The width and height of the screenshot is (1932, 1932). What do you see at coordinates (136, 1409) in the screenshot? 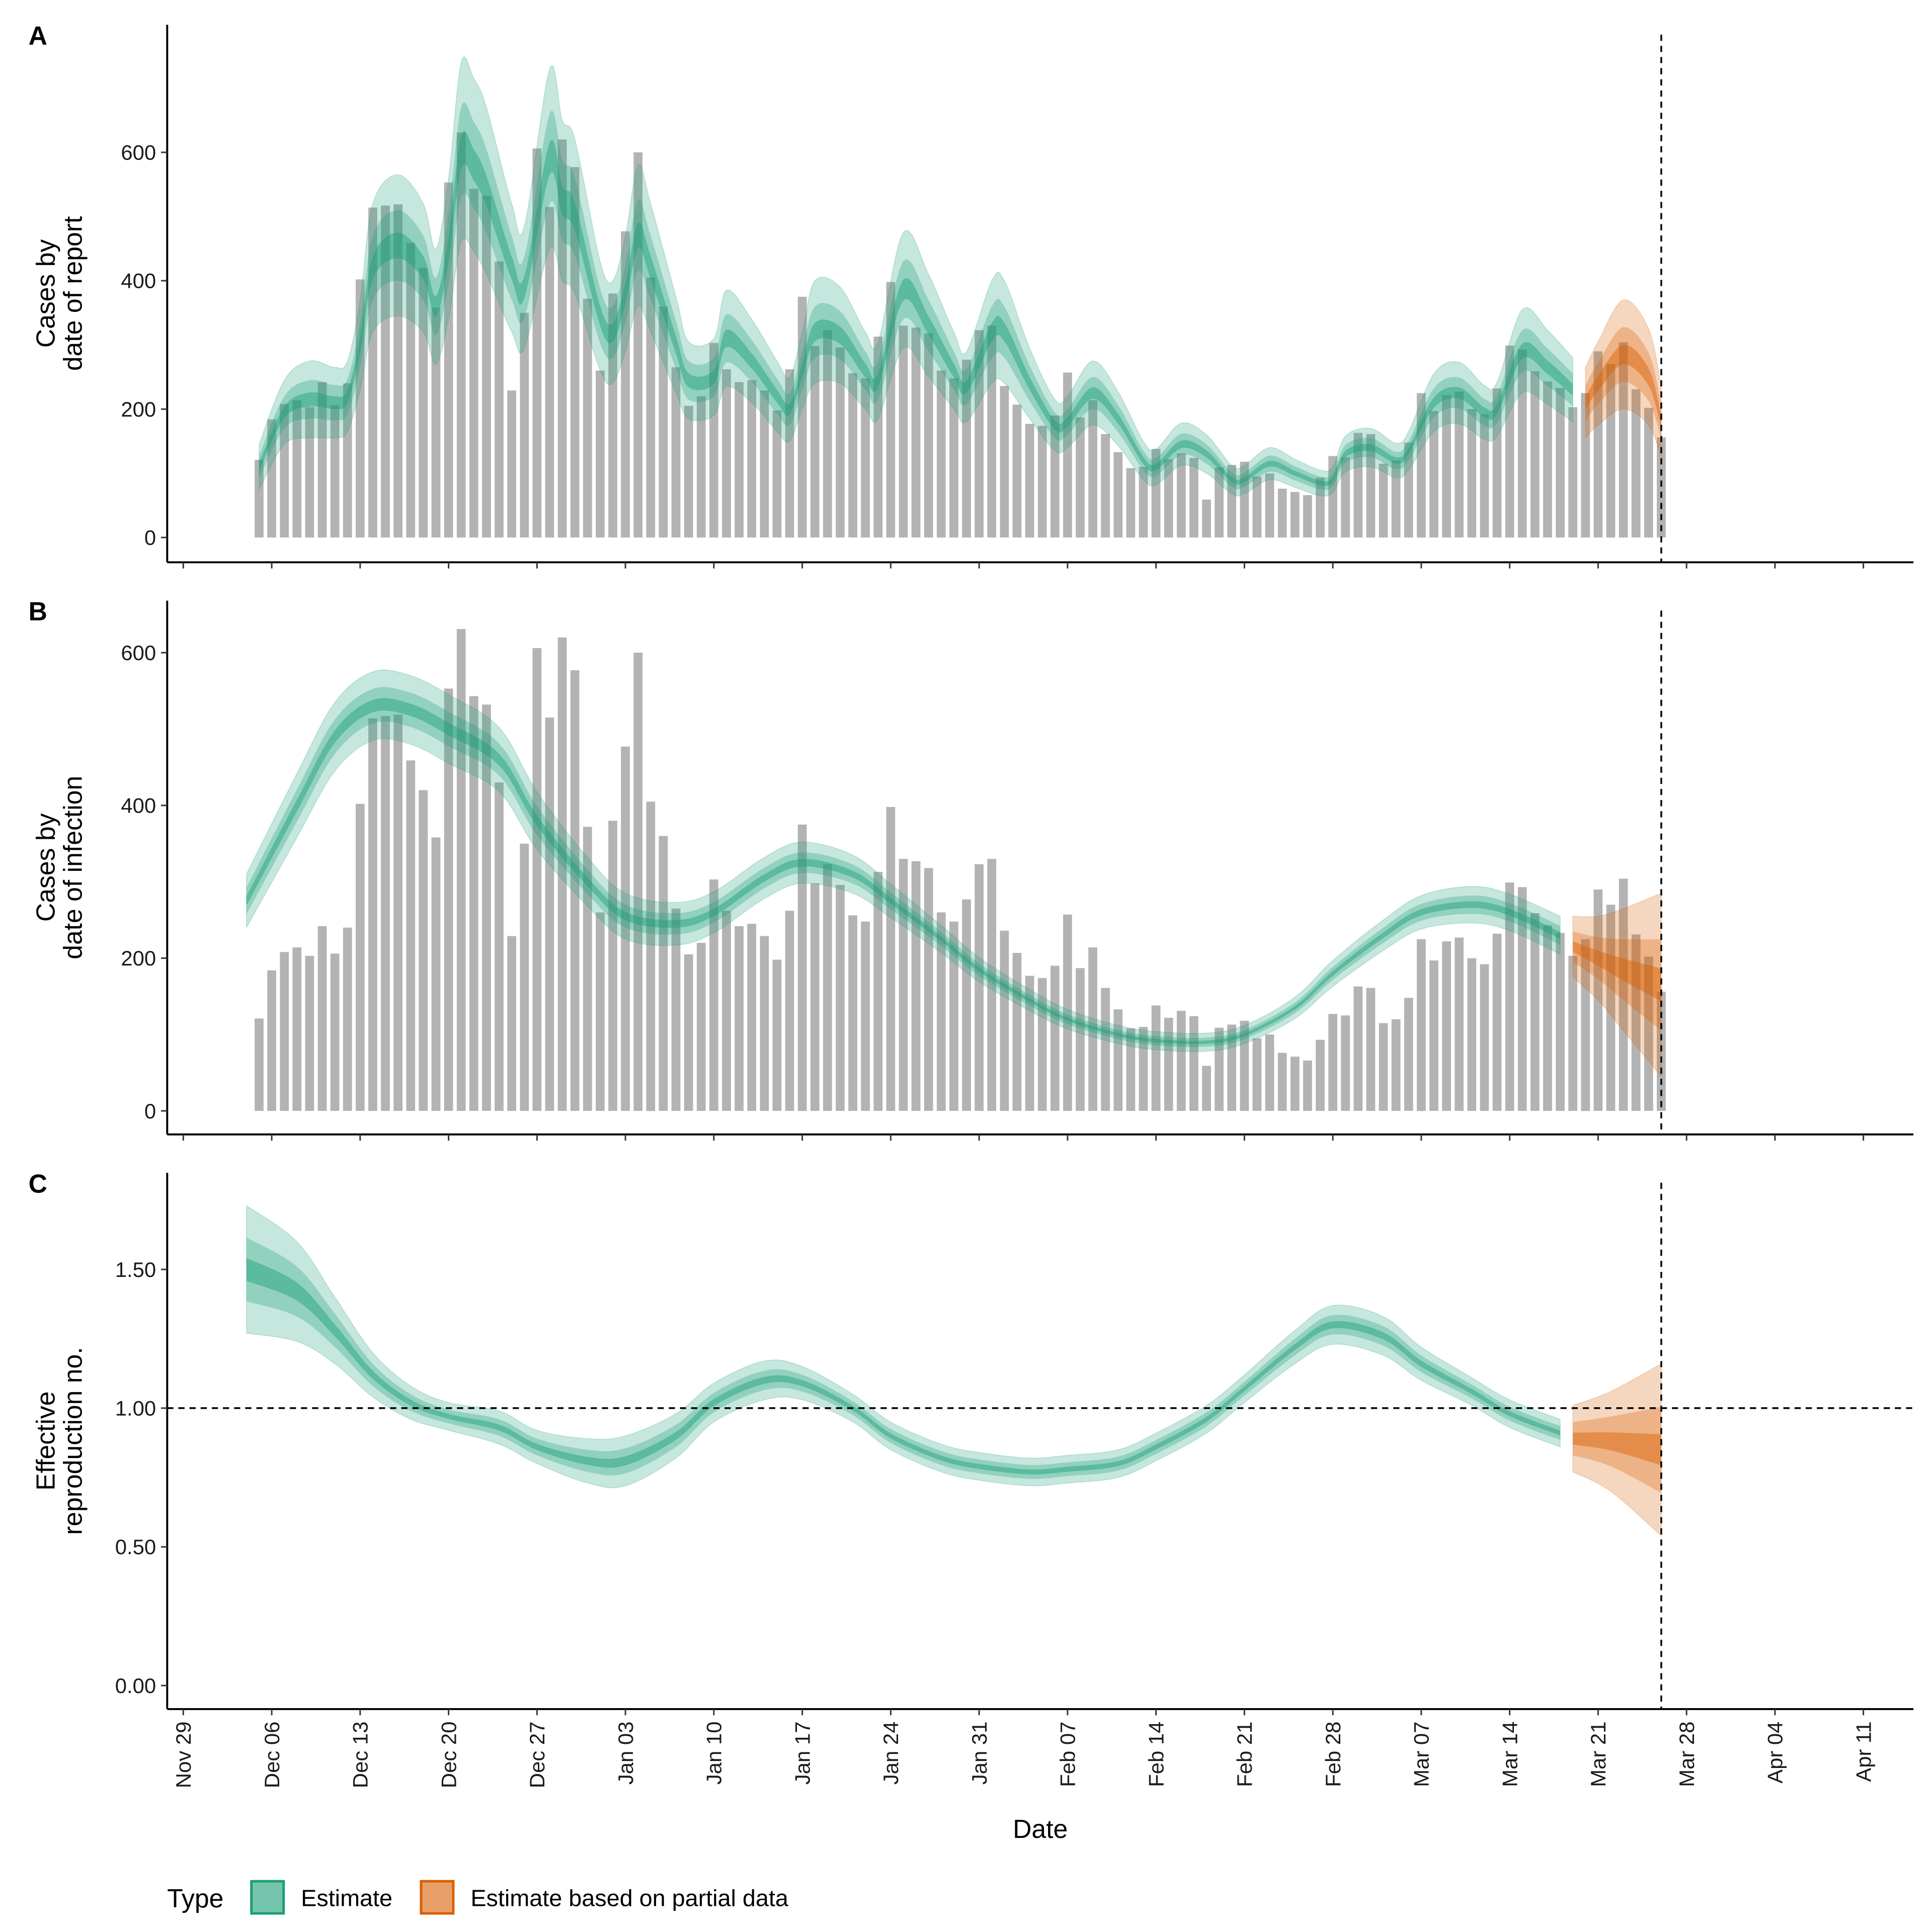
I see `y-tick-label: 1.00` at bounding box center [136, 1409].